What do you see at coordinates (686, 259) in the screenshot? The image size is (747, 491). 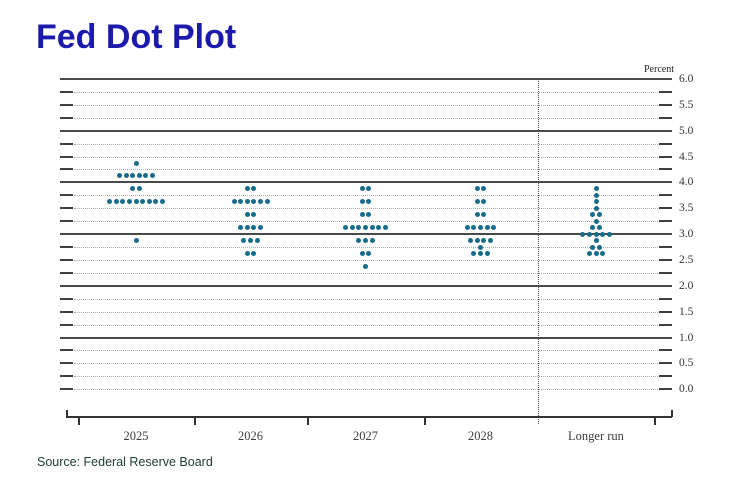 I see `y-axis-label: 2.5` at bounding box center [686, 259].